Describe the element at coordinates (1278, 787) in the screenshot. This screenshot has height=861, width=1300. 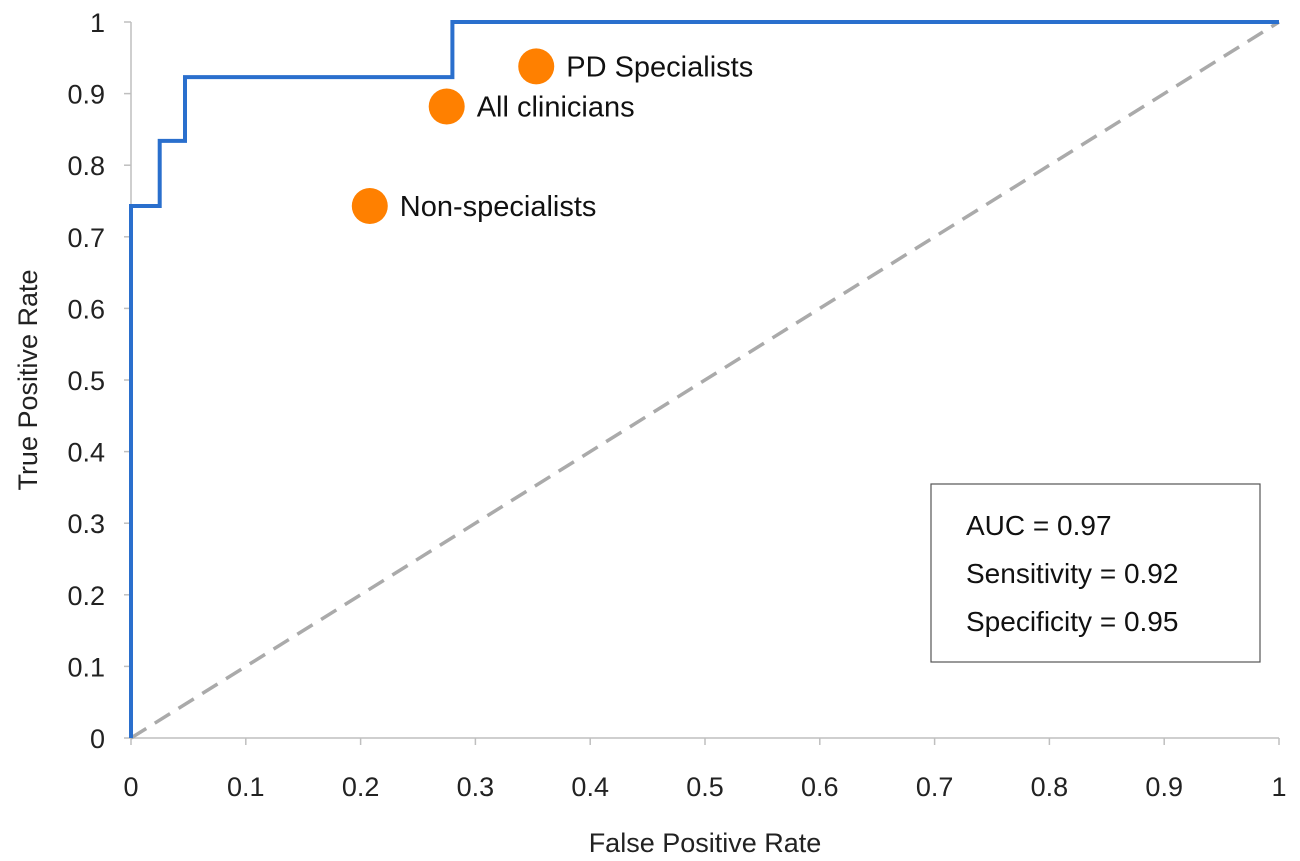
I see `x-tick-label: 1` at that location.